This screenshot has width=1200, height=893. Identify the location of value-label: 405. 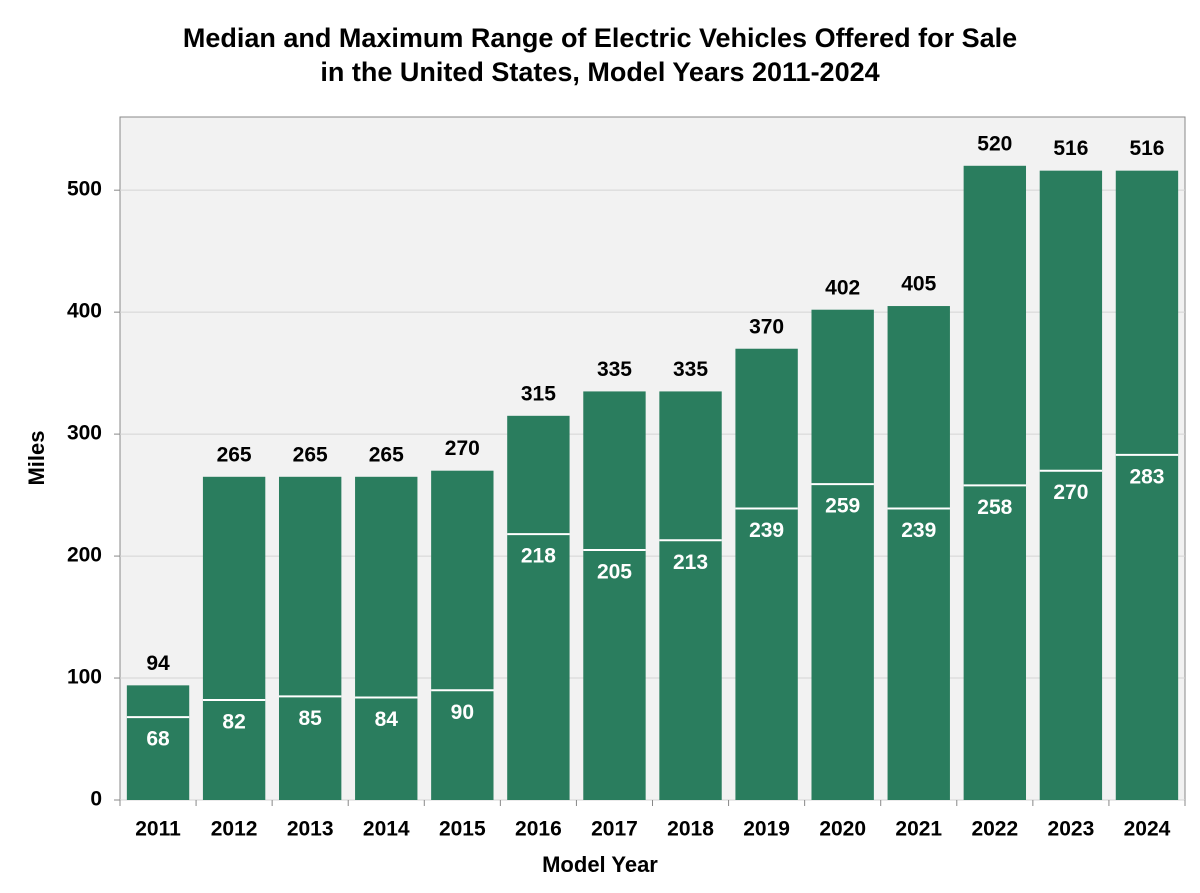
(918, 284).